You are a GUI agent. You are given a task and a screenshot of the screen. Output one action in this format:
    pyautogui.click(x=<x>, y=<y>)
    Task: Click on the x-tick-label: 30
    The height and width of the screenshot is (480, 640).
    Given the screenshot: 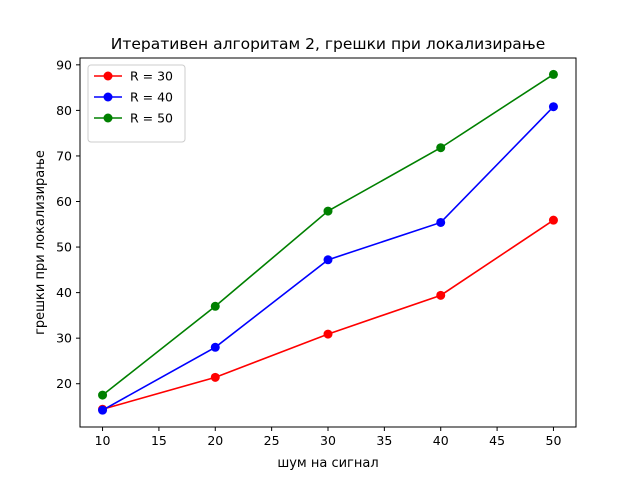 What is the action you would take?
    pyautogui.click(x=328, y=440)
    